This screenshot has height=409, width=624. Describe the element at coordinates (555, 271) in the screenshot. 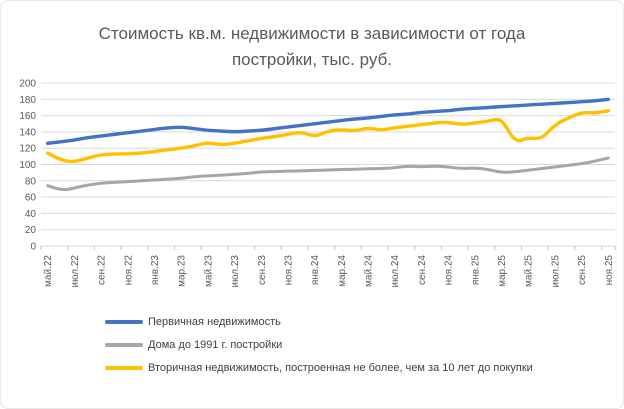

I see `svg-text: июл.25` at that location.